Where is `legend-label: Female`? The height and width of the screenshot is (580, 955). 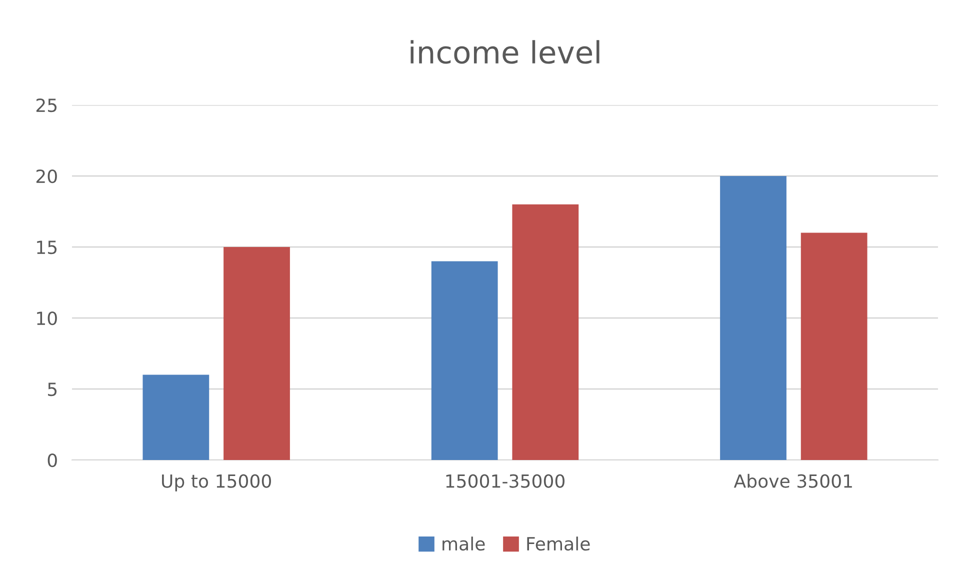
legend-label: Female is located at coordinates (558, 543).